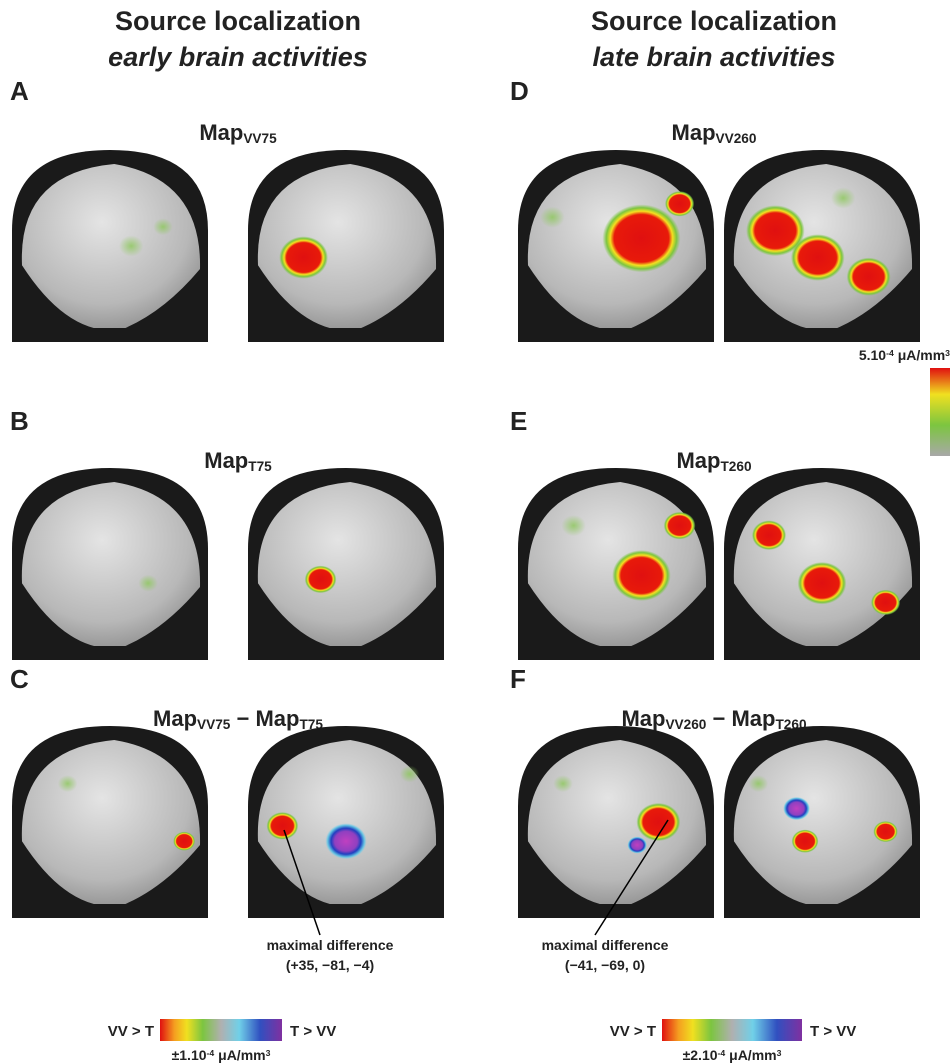 This screenshot has width=952, height=1063. I want to click on annotation-coords: (+35, −81, −4), so click(330, 965).